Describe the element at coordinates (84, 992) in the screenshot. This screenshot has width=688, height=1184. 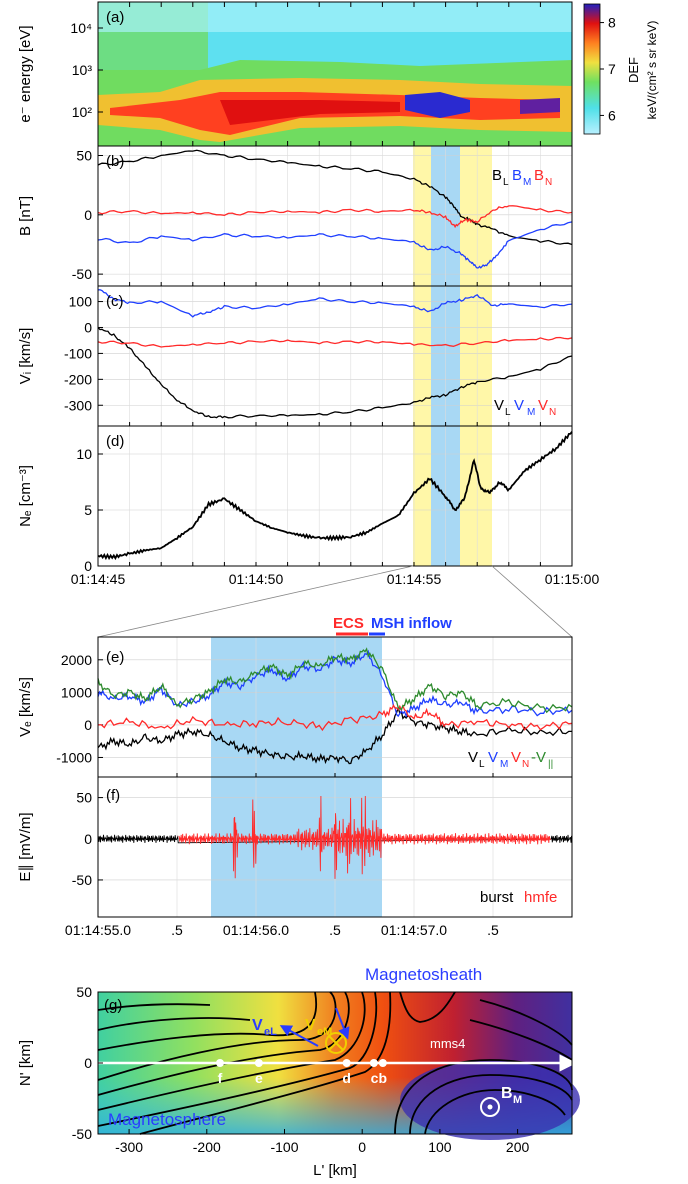
I see `ytick-label-g-2: 50` at that location.